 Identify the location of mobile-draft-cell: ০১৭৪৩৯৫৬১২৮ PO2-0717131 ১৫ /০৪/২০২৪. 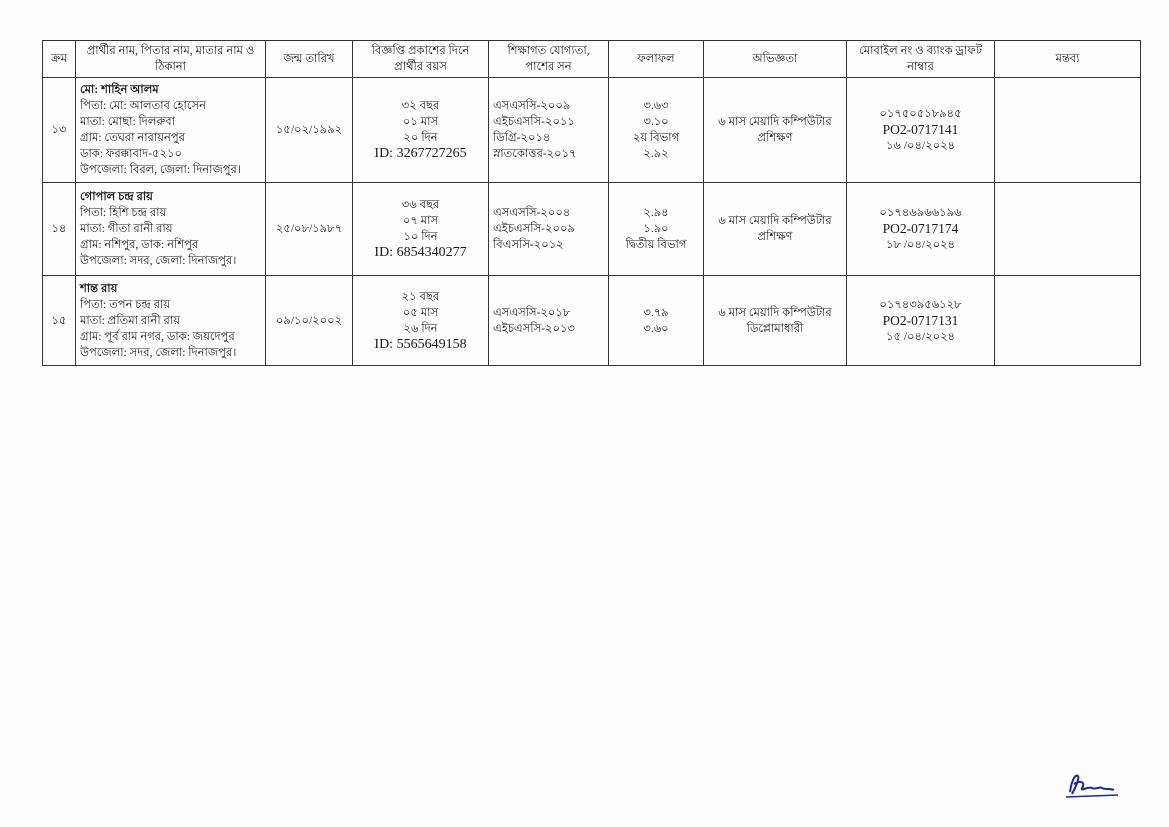
(920, 320).